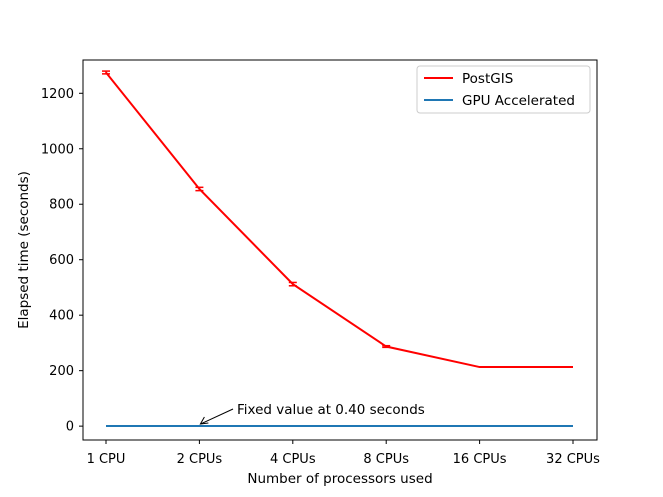 This screenshot has height=497, width=663. I want to click on x-tick-label: 16 CPUs, so click(480, 459).